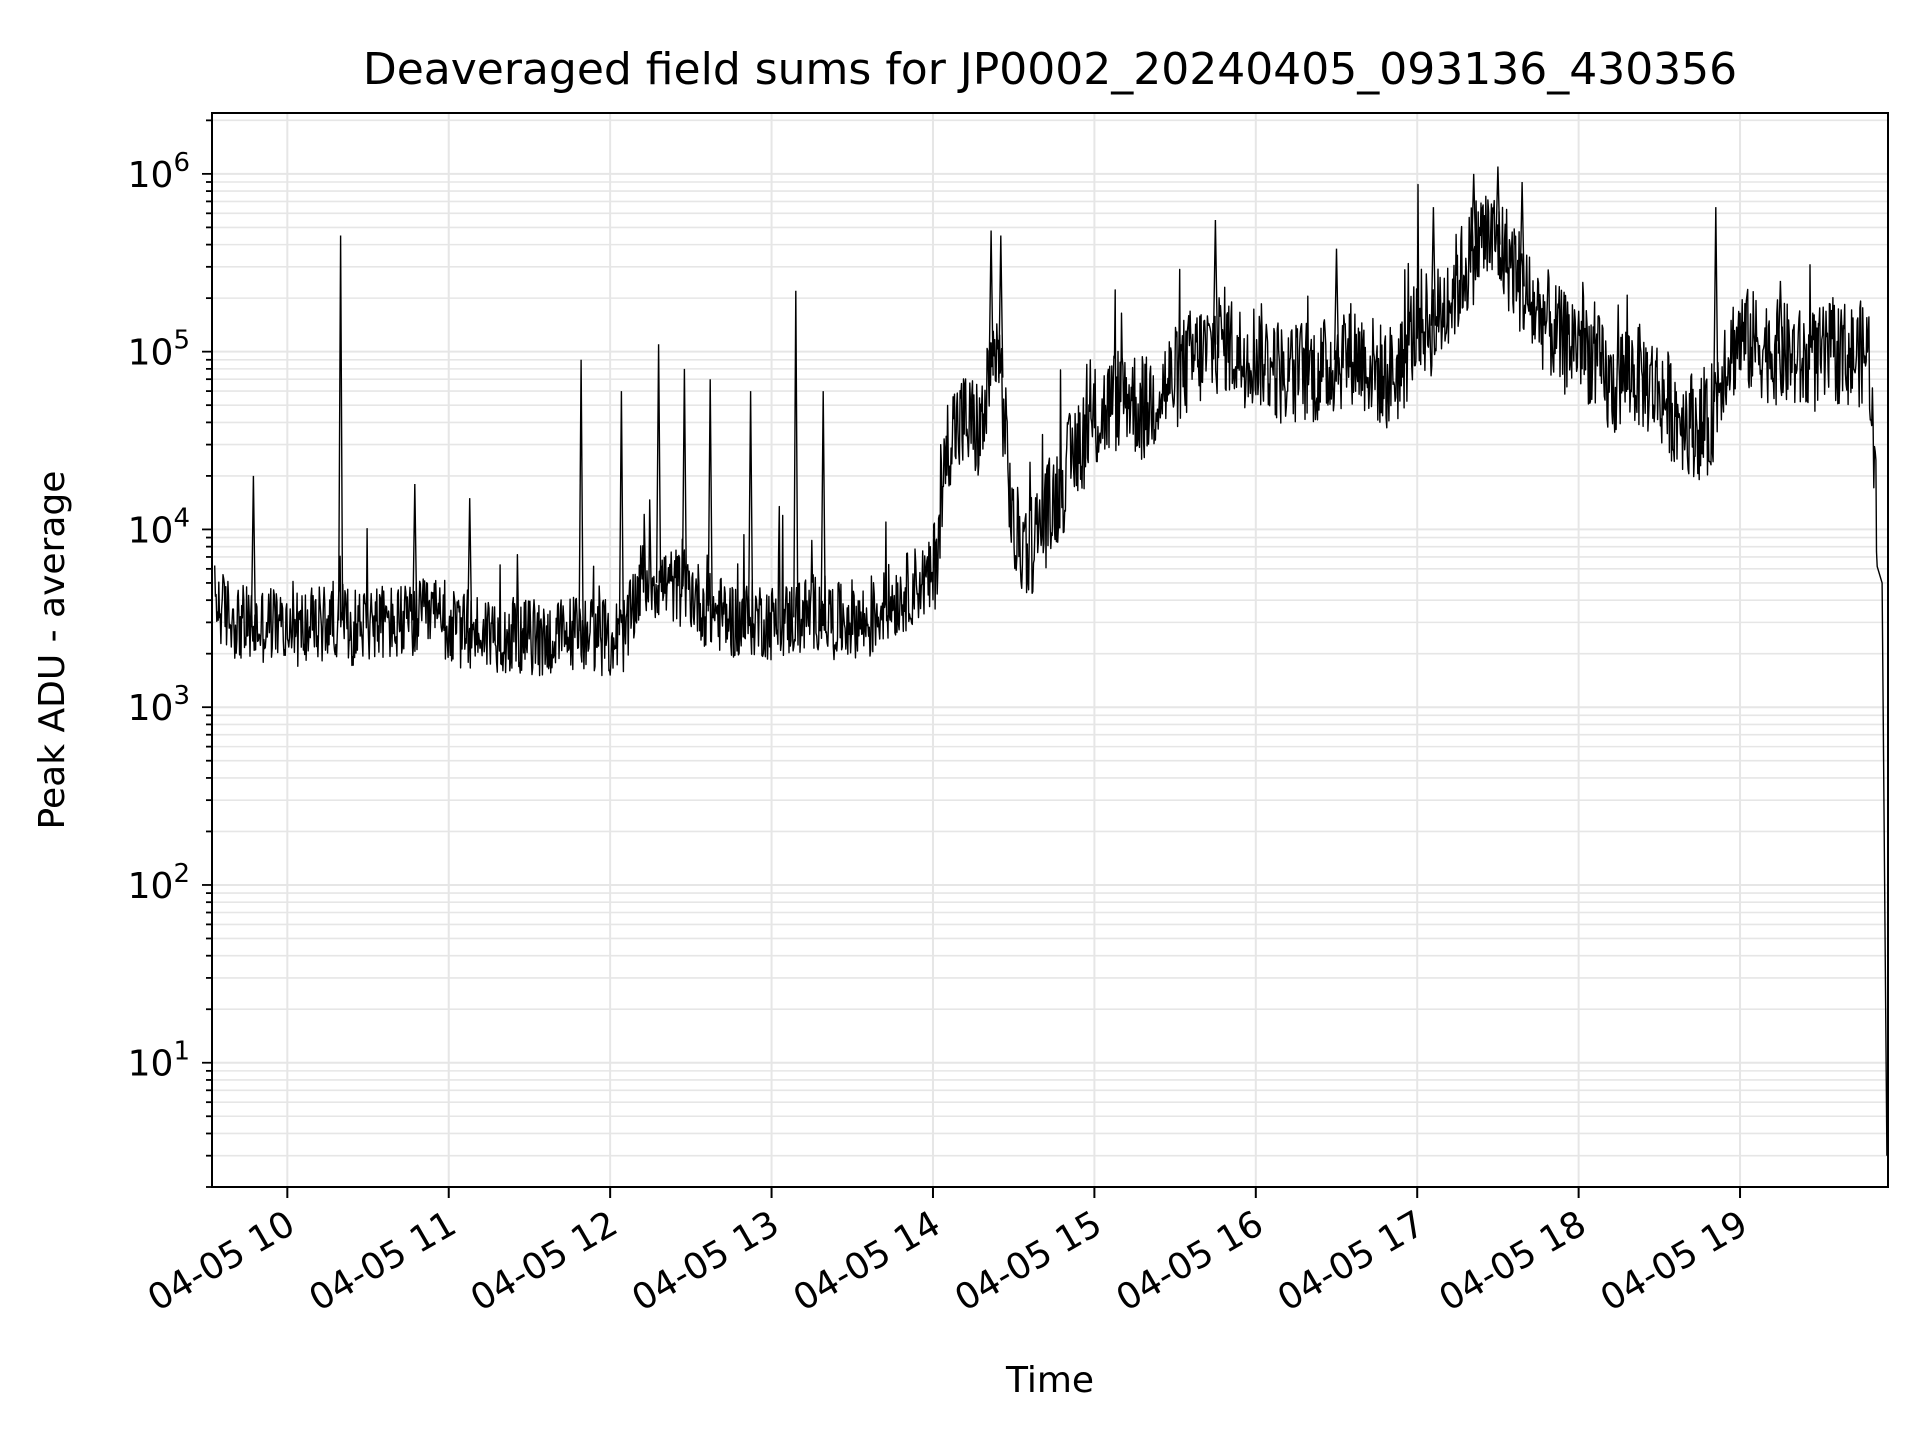 The height and width of the screenshot is (1440, 1920). I want to click on y-tick-label-exponent: 6, so click(181, 163).